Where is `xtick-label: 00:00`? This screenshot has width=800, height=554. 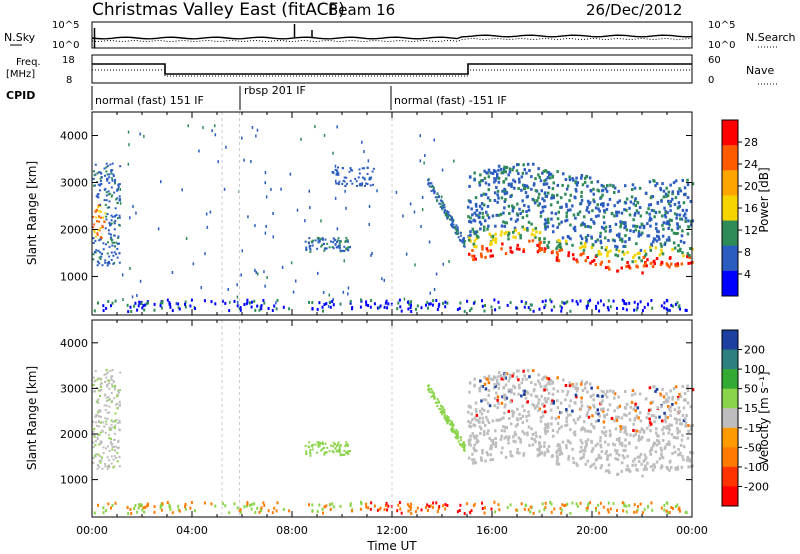 xtick-label: 00:00 is located at coordinates (692, 530).